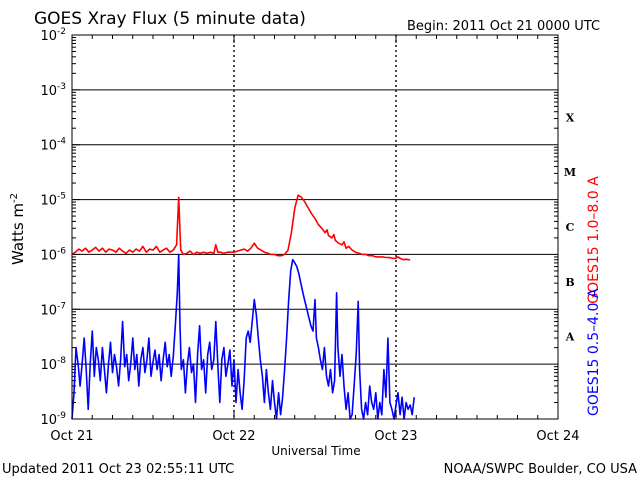 This screenshot has width=640, height=480. I want to click on flare-class-label: A, so click(570, 337).